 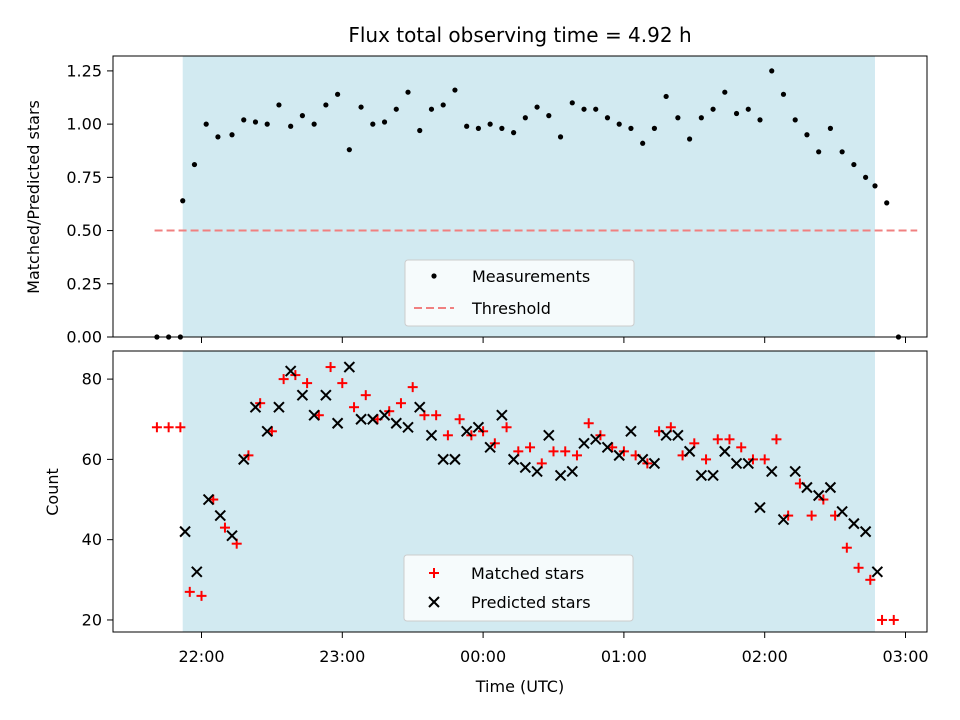 I want to click on chart-title: Flux total observing time = 4.92 h, so click(x=519, y=35).